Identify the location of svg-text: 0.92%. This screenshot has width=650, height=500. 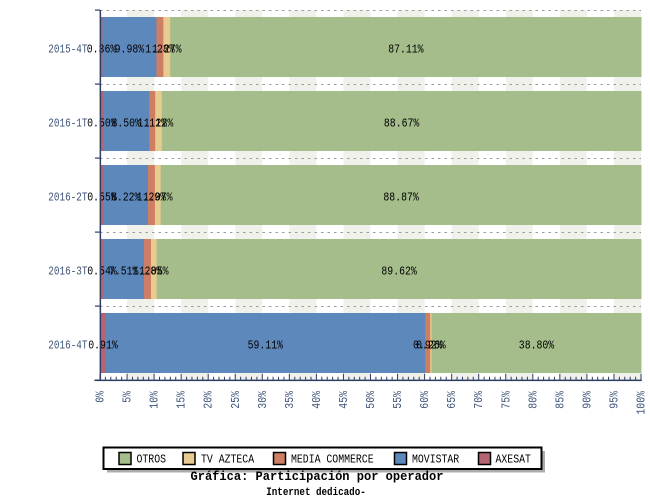
(428, 346).